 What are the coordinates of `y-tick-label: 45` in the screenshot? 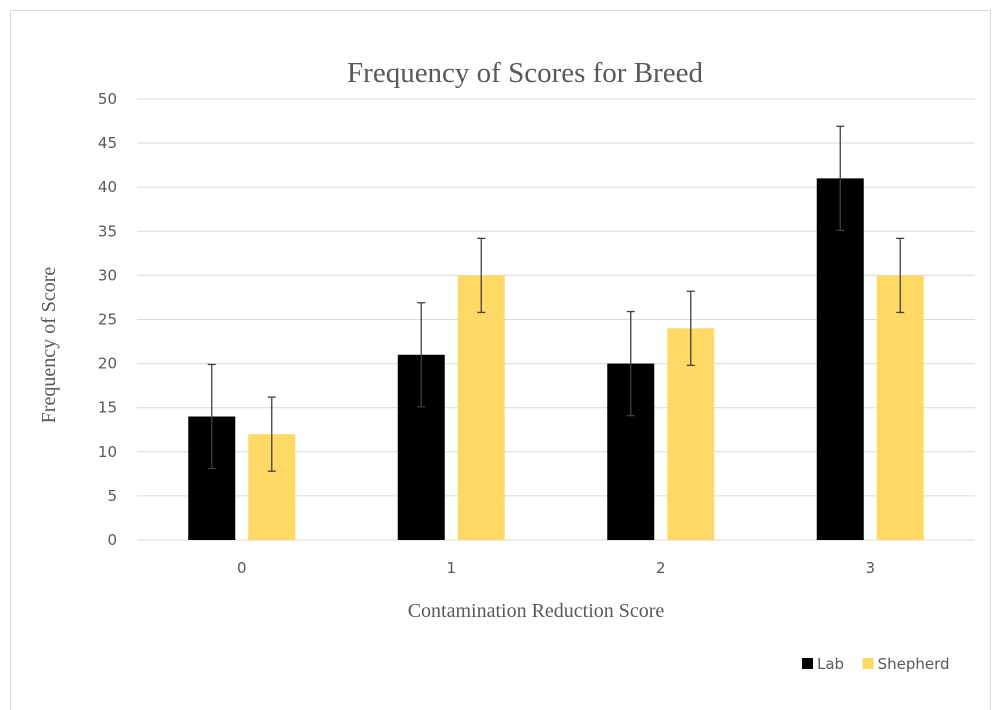 It's located at (107, 143).